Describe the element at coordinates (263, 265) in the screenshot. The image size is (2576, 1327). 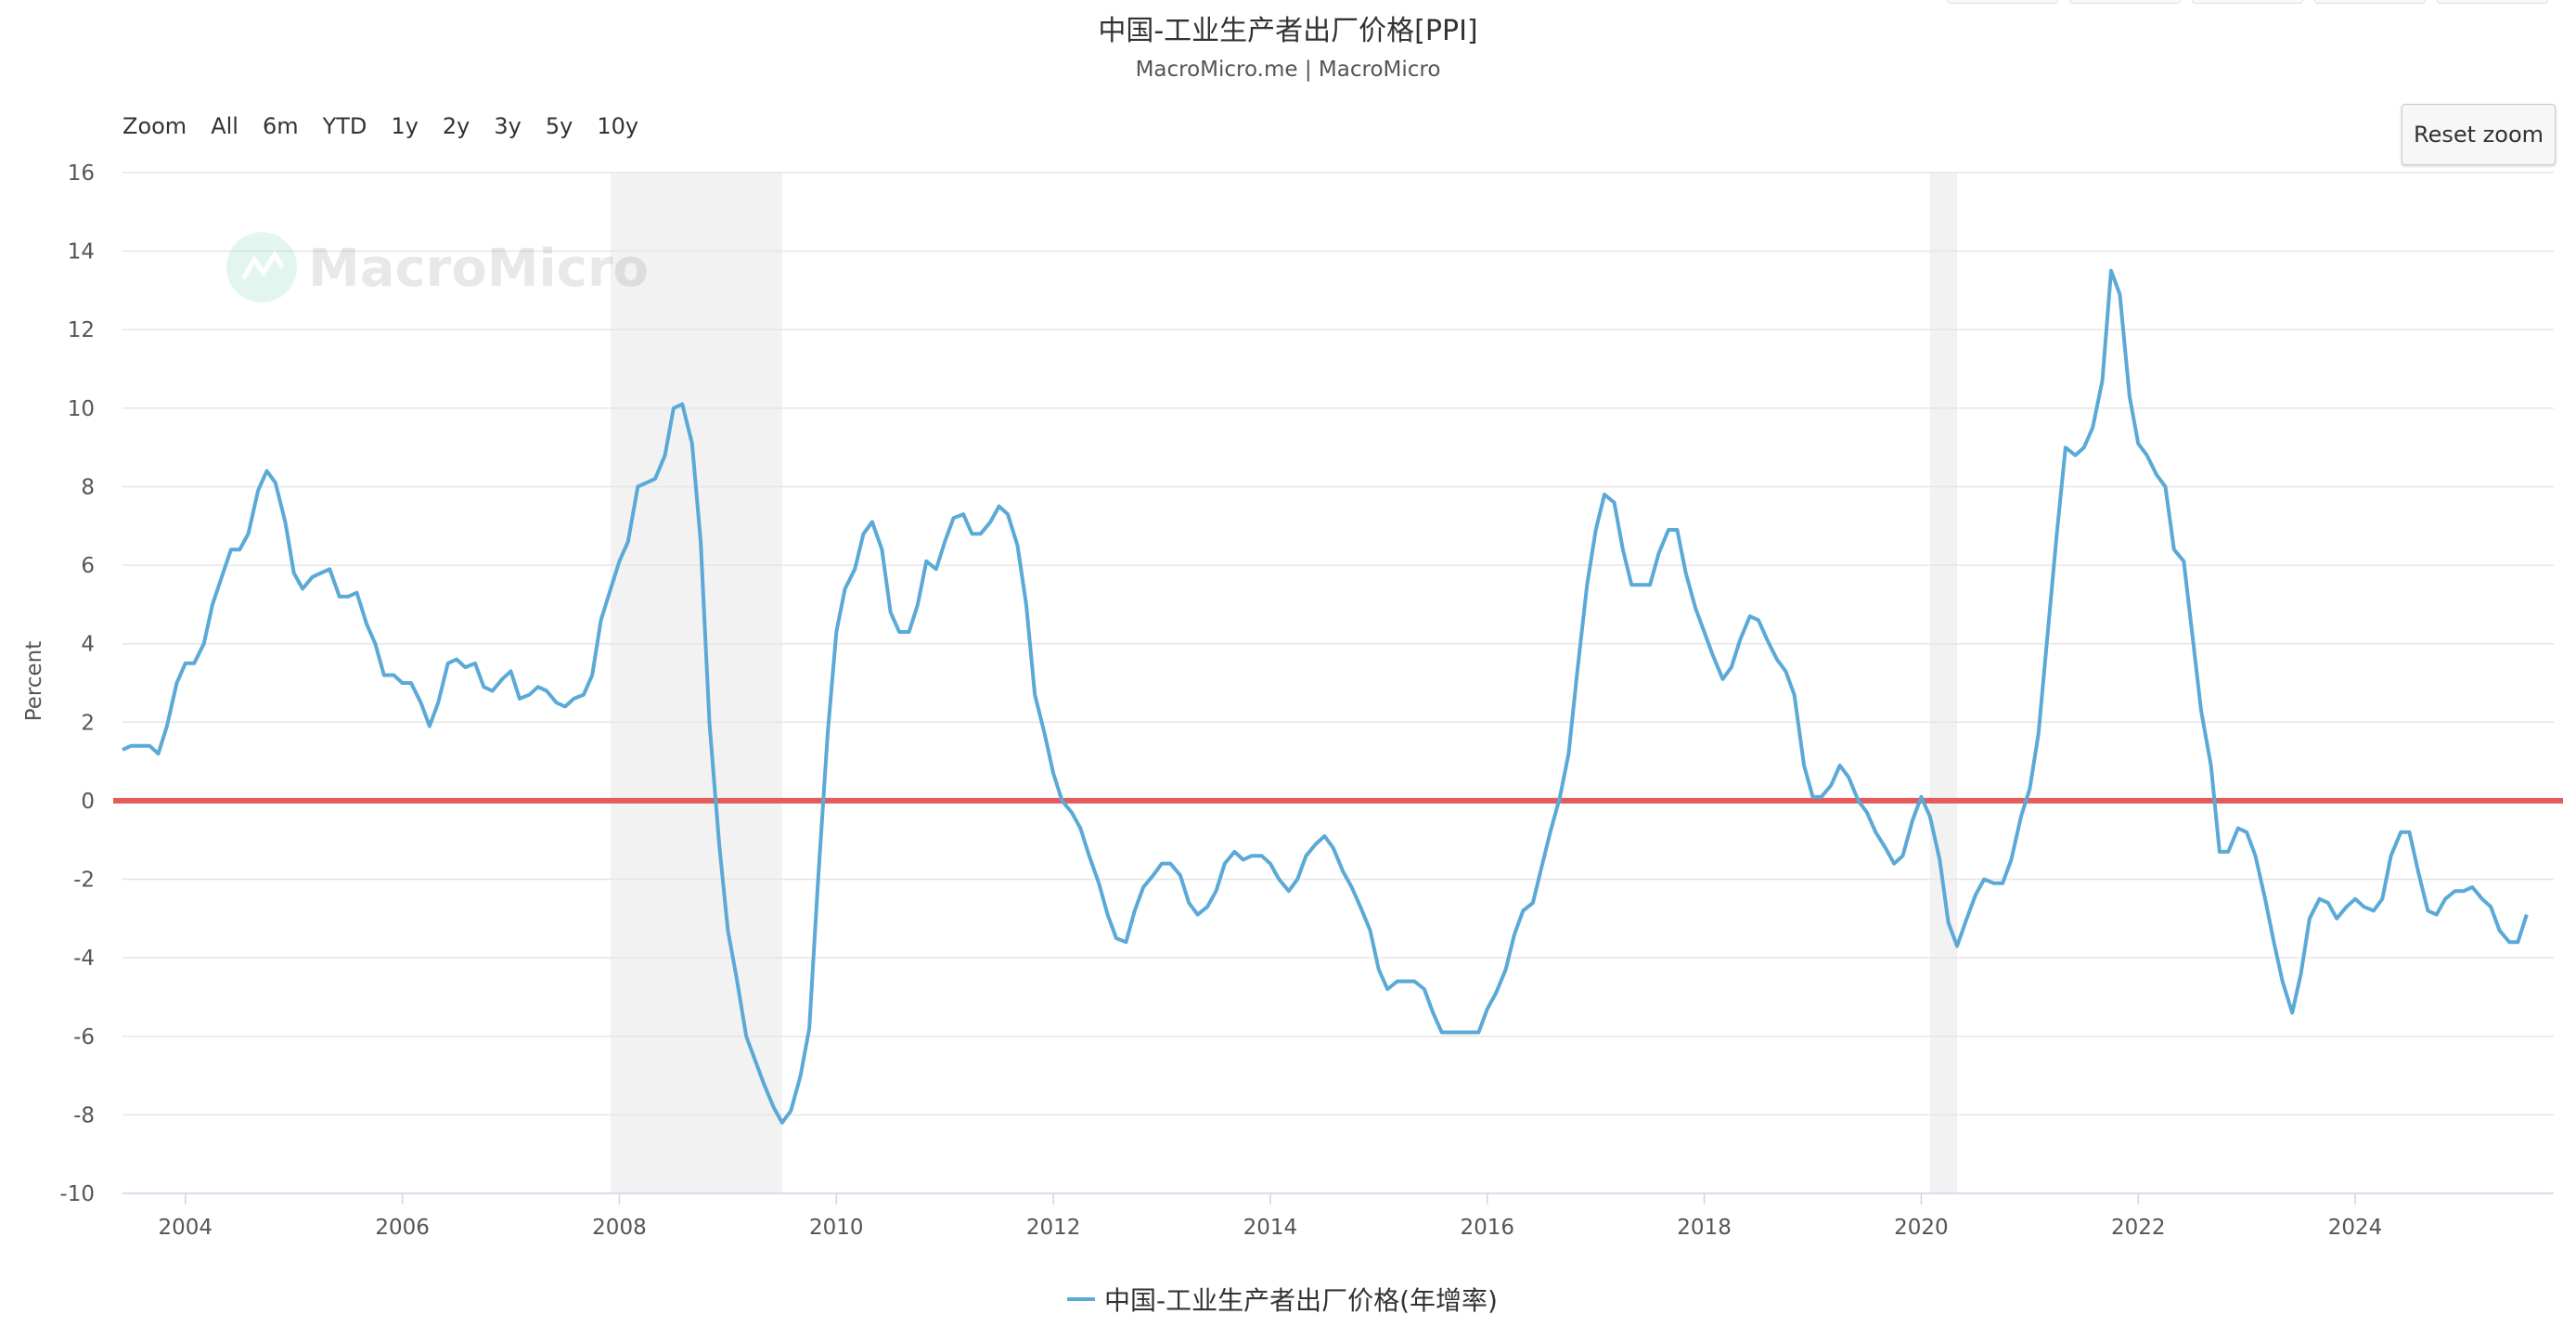
I see `watermark-logo-mark` at that location.